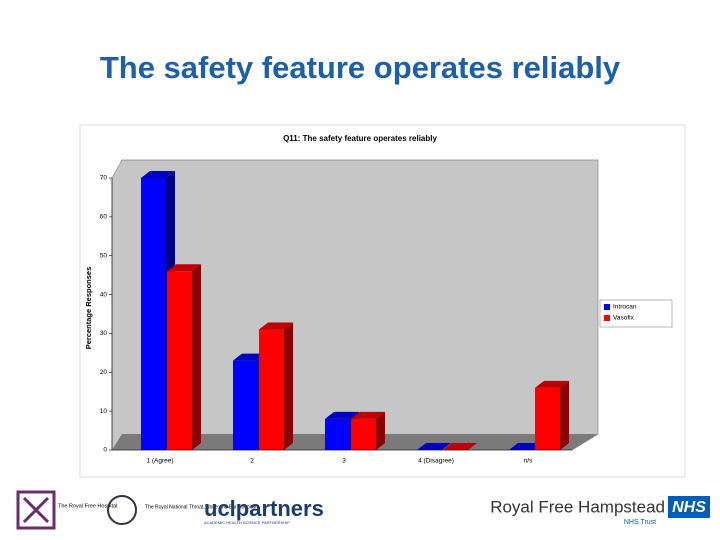  Describe the element at coordinates (104, 294) in the screenshot. I see `y-tick-label: 40` at that location.